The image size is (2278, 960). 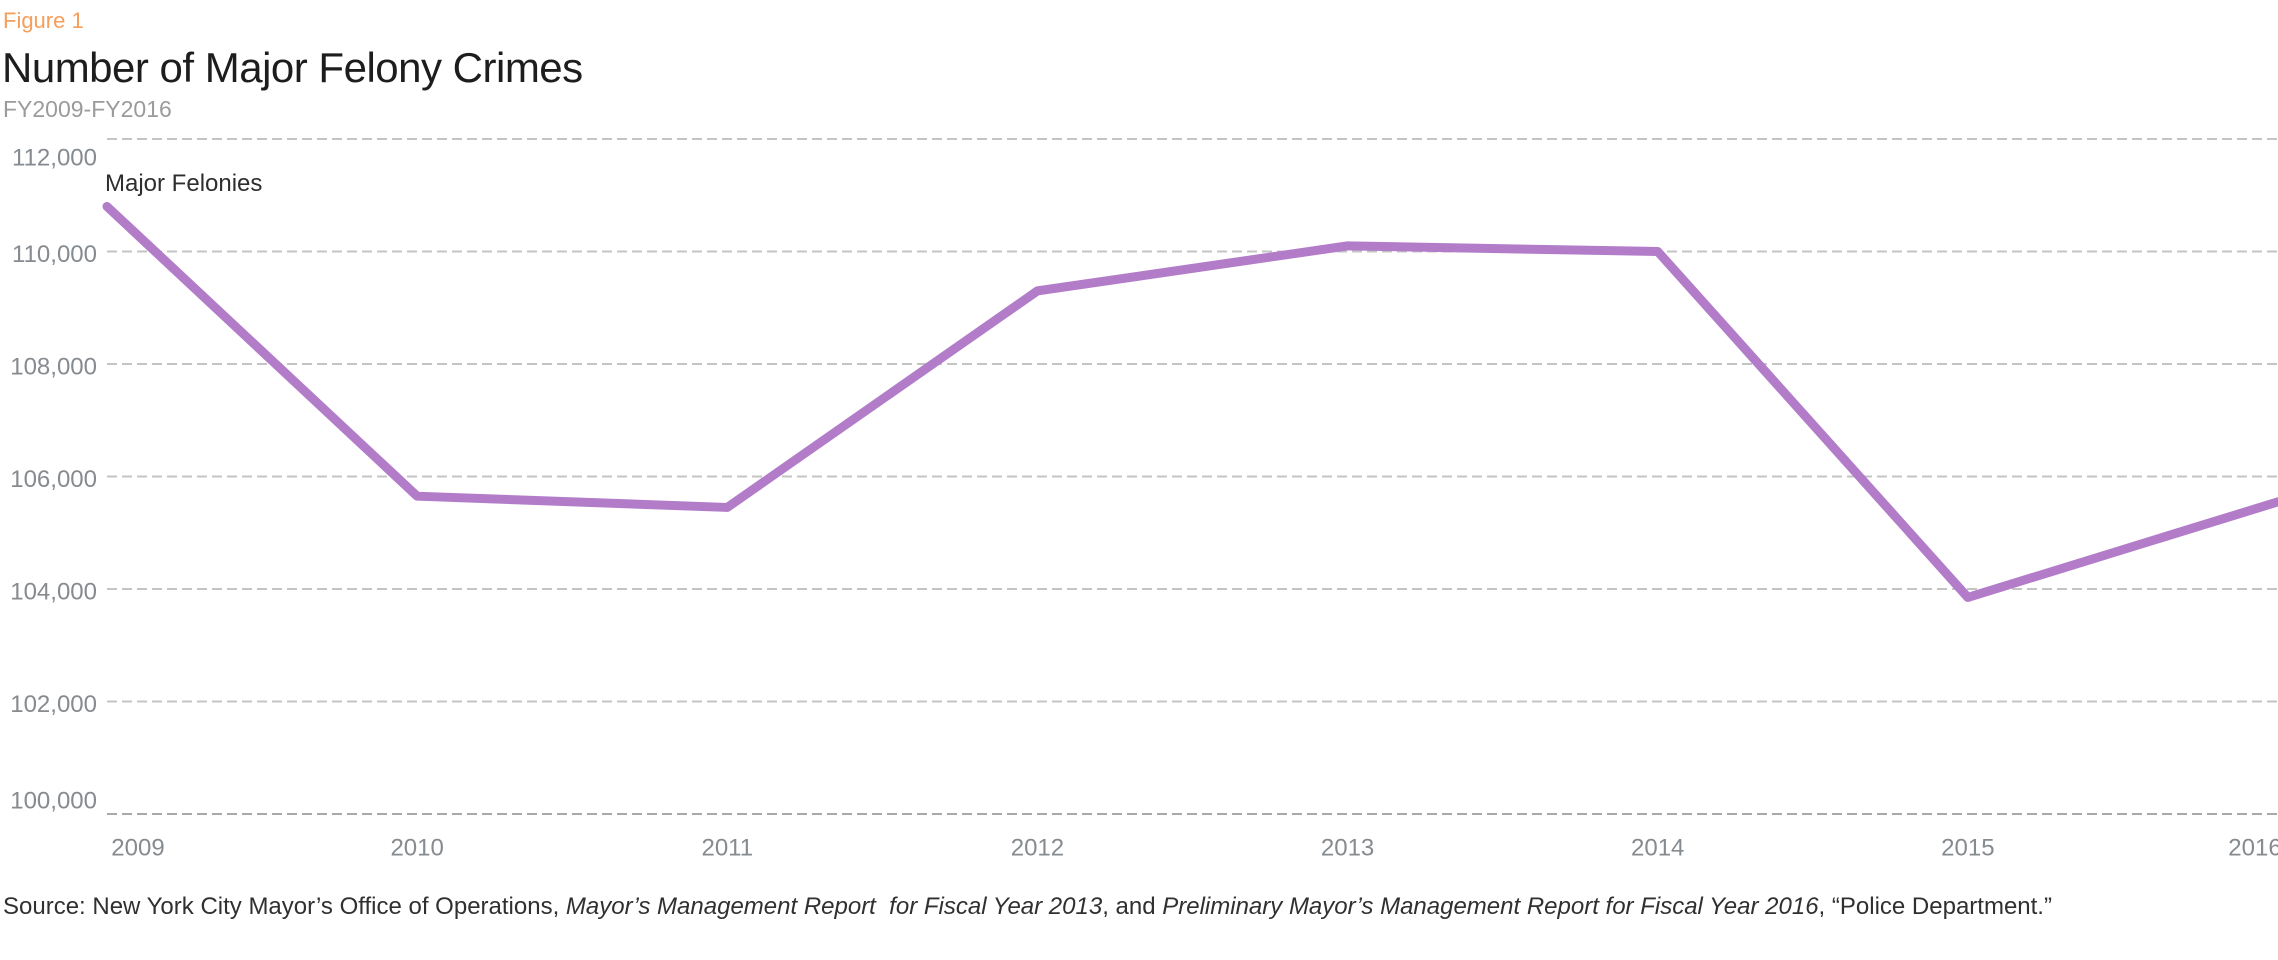 What do you see at coordinates (54, 254) in the screenshot?
I see `y-axis-label: 110,000` at bounding box center [54, 254].